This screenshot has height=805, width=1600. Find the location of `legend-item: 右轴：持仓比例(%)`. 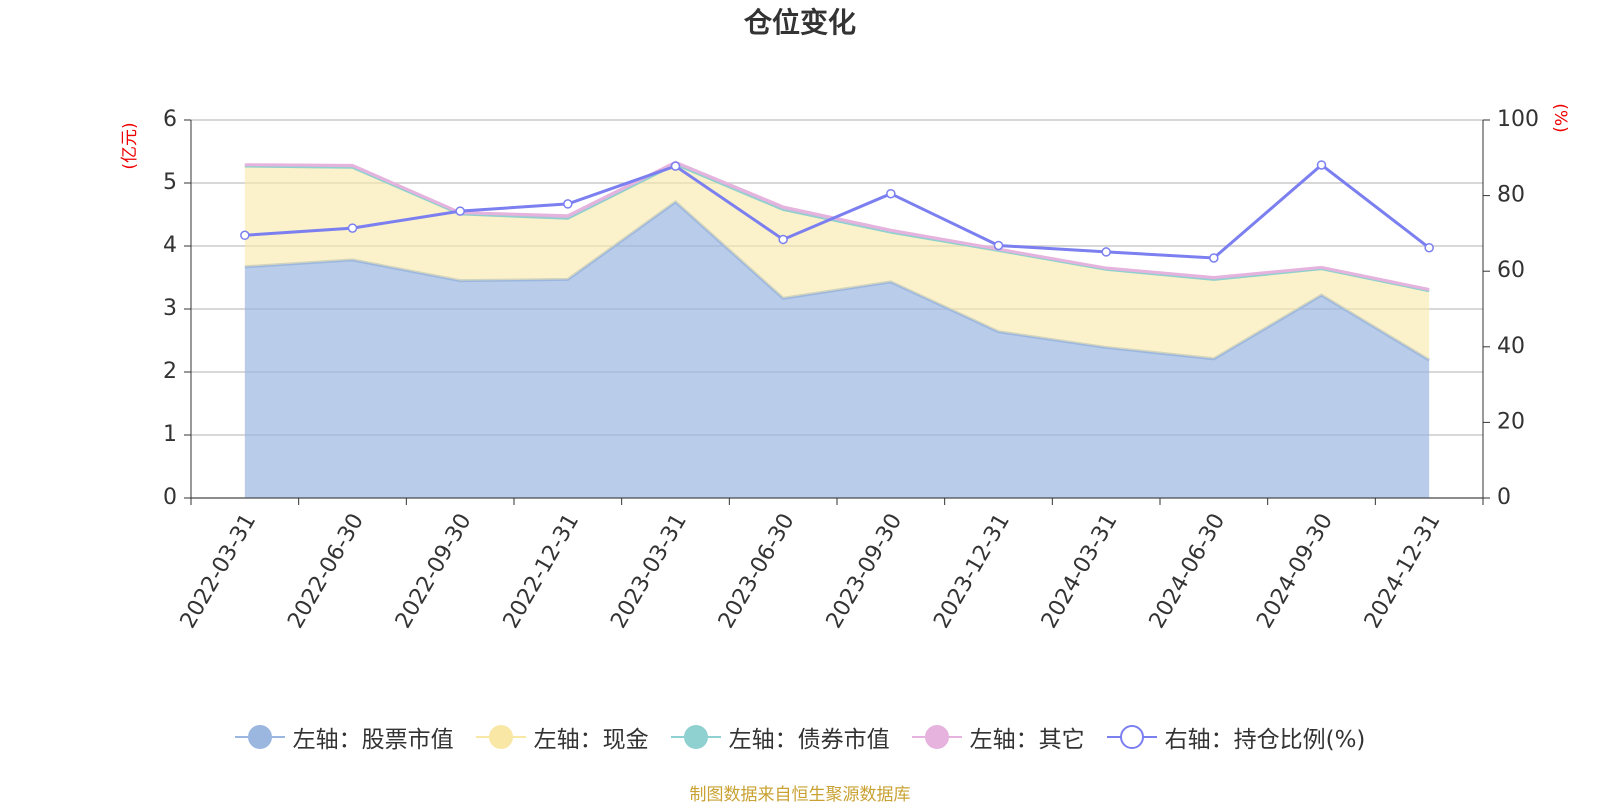

legend-item: 右轴：持仓比例(%) is located at coordinates (1236, 737).